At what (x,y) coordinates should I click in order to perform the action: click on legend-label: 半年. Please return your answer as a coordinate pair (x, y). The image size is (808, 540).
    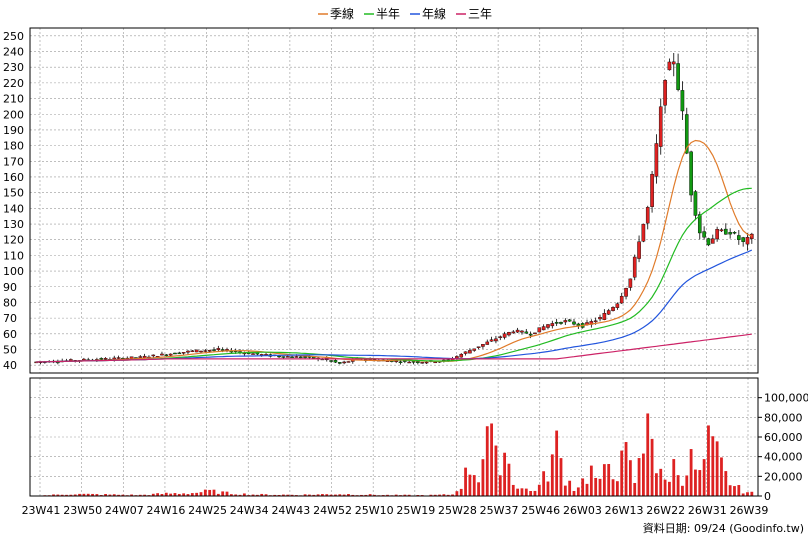
    Looking at the image, I should click on (388, 14).